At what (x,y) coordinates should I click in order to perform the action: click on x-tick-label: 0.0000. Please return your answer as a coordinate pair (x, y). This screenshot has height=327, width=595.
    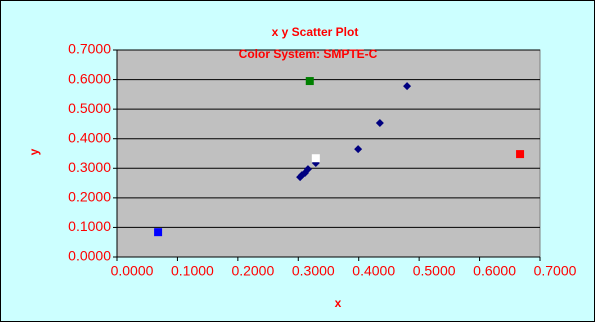
    Looking at the image, I should click on (132, 271).